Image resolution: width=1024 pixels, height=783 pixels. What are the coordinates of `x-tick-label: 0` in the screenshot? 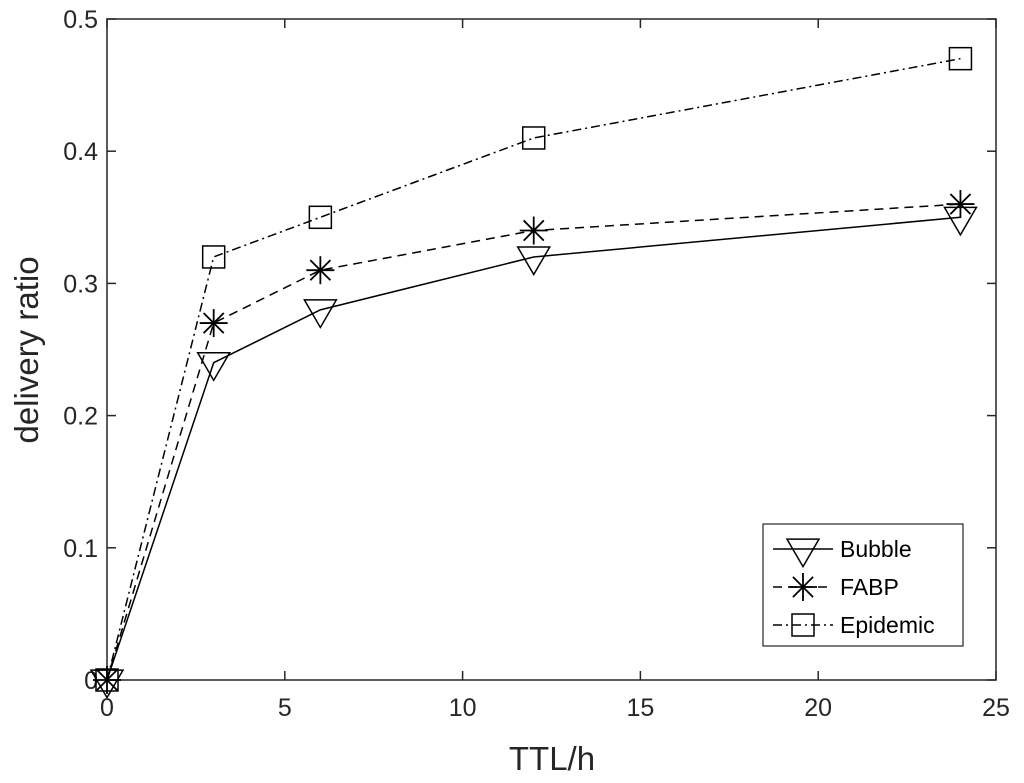 It's located at (107, 708).